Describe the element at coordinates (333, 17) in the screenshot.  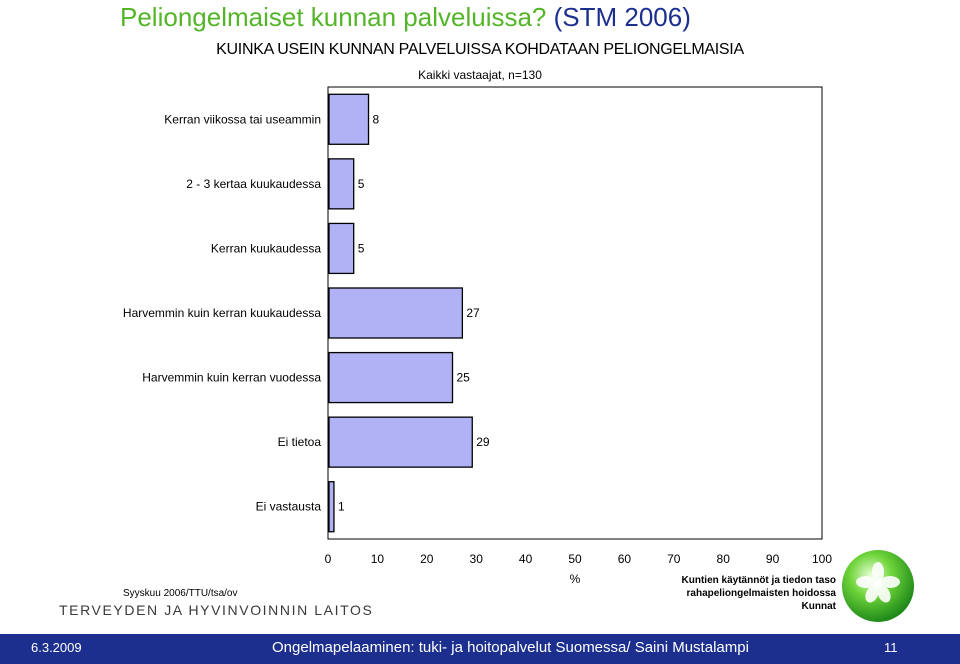
I see `slide-title-main: Peliongelmaiset kunnan palveluissa?` at that location.